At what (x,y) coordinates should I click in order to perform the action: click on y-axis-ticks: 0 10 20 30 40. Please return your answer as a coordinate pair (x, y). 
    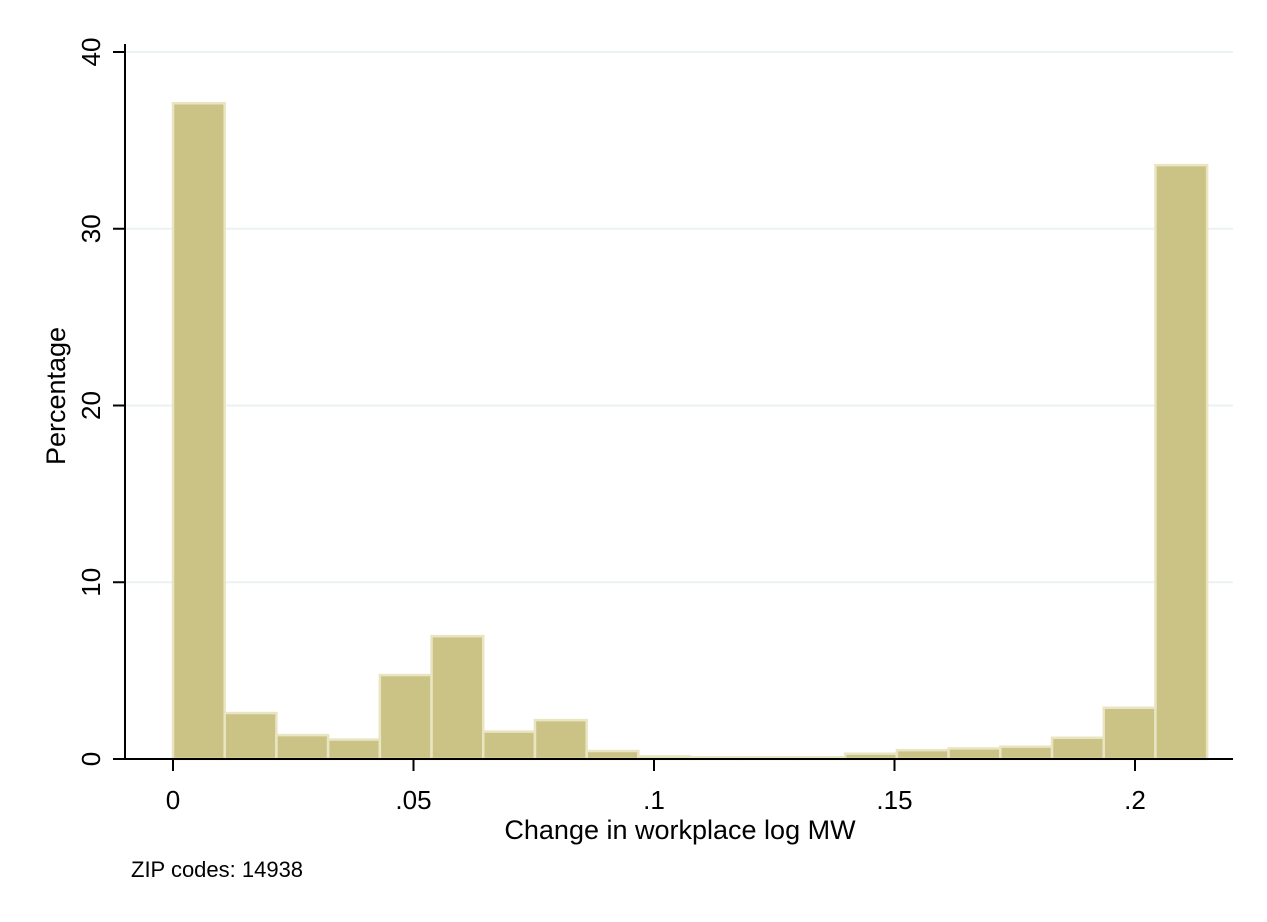
    Looking at the image, I should click on (100, 402).